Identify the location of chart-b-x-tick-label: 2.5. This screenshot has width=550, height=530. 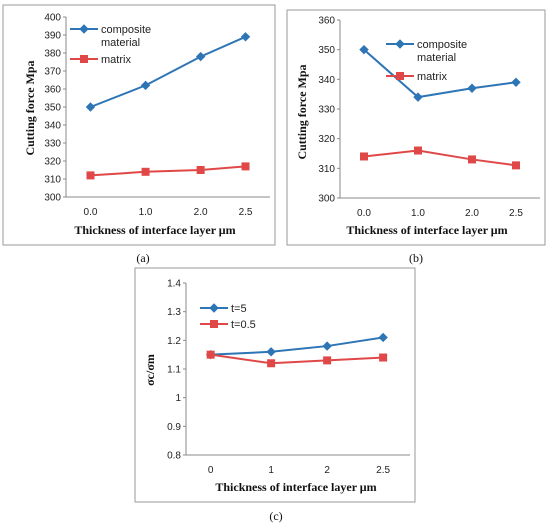
(516, 213).